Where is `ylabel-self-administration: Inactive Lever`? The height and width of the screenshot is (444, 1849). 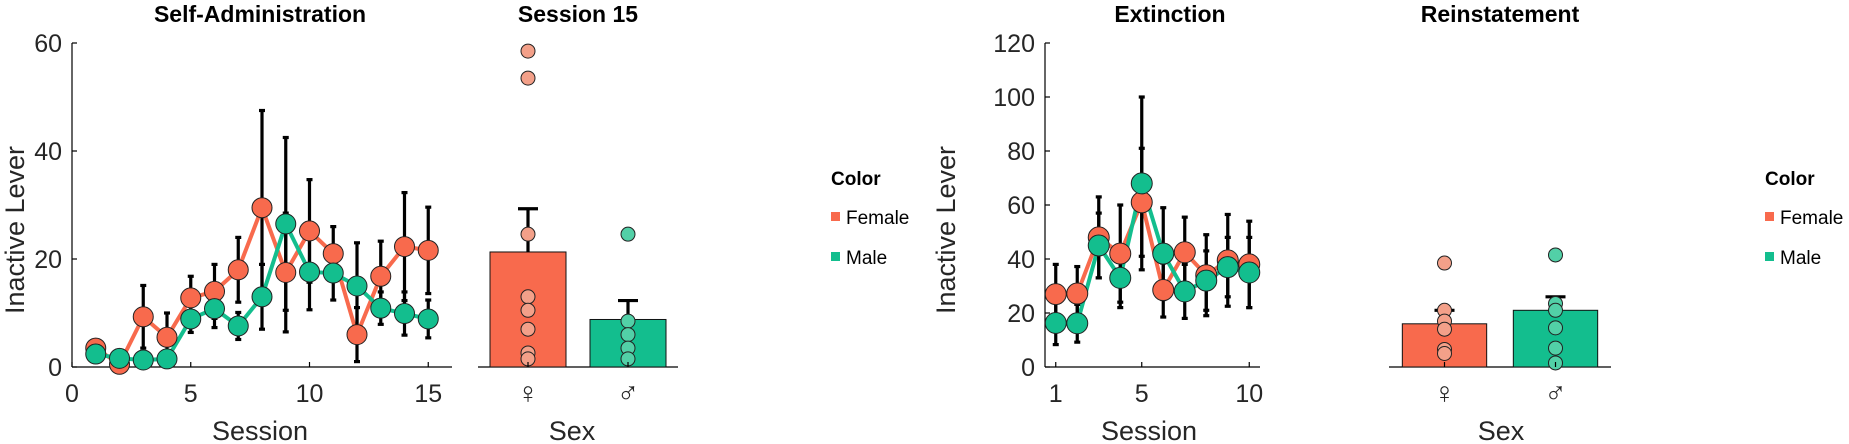
ylabel-self-administration: Inactive Lever is located at coordinates (15, 230).